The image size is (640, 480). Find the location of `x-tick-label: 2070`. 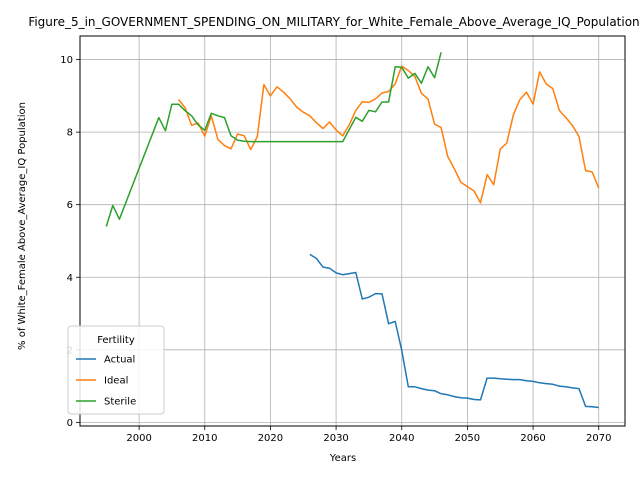

x-tick-label: 2070 is located at coordinates (598, 438).